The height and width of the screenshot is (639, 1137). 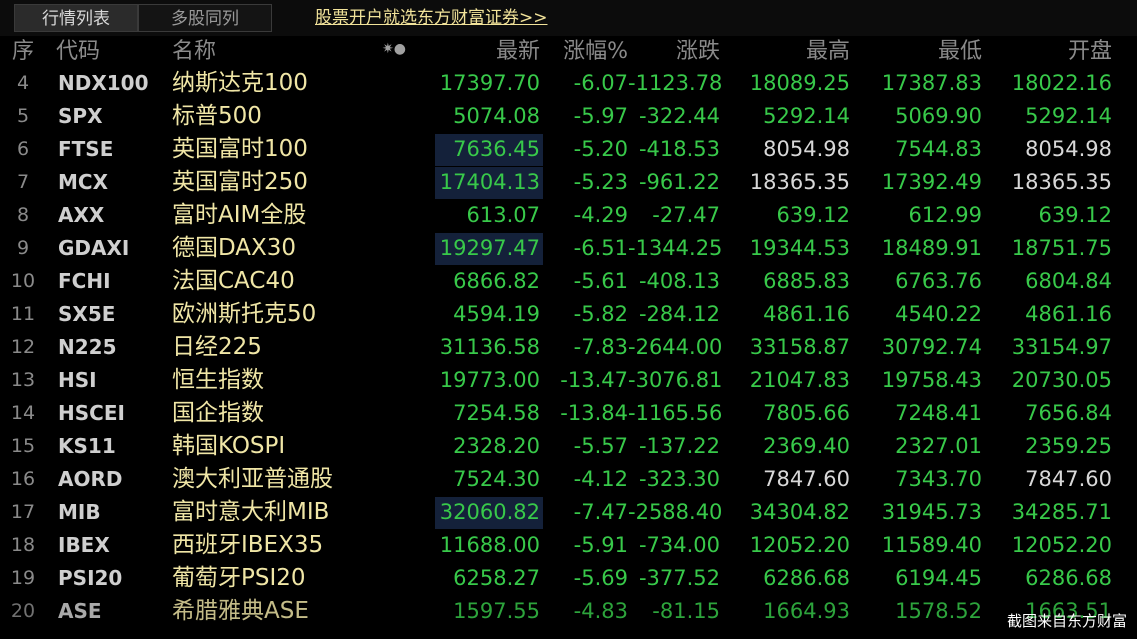 What do you see at coordinates (806, 116) in the screenshot?
I see `row-high: 5292.14` at bounding box center [806, 116].